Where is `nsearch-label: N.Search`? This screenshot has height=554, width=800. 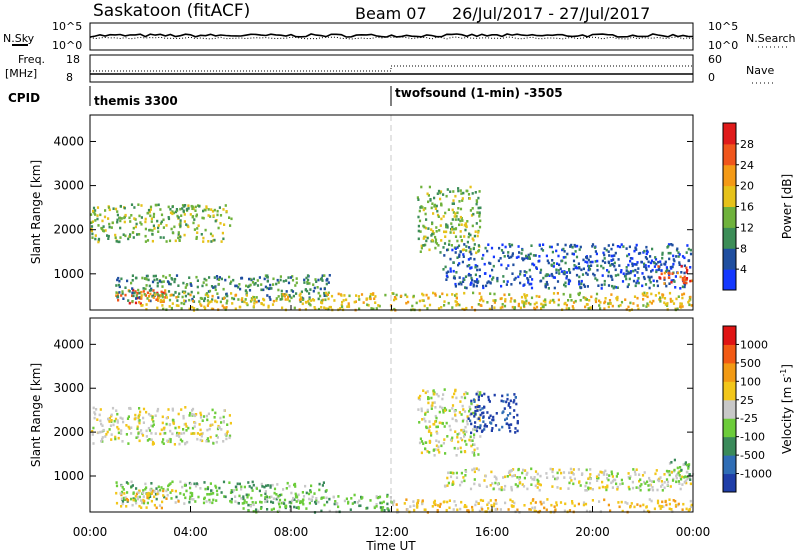 nsearch-label: N.Search is located at coordinates (771, 38).